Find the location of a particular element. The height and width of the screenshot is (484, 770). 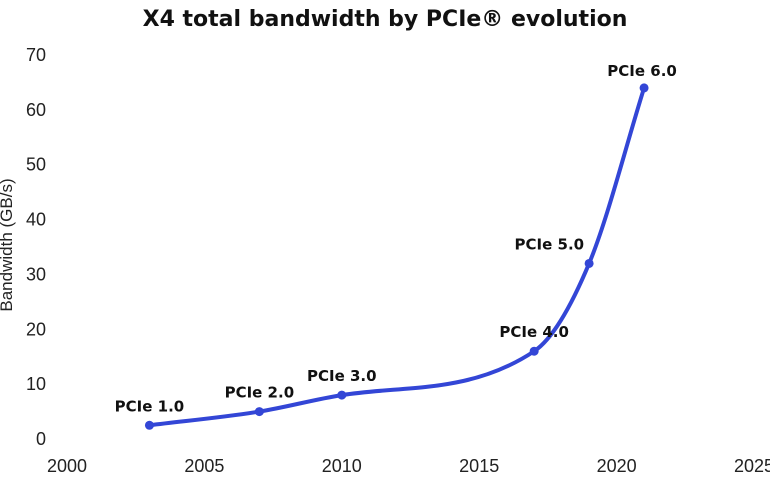

y-tick-label: 10 is located at coordinates (36, 384).